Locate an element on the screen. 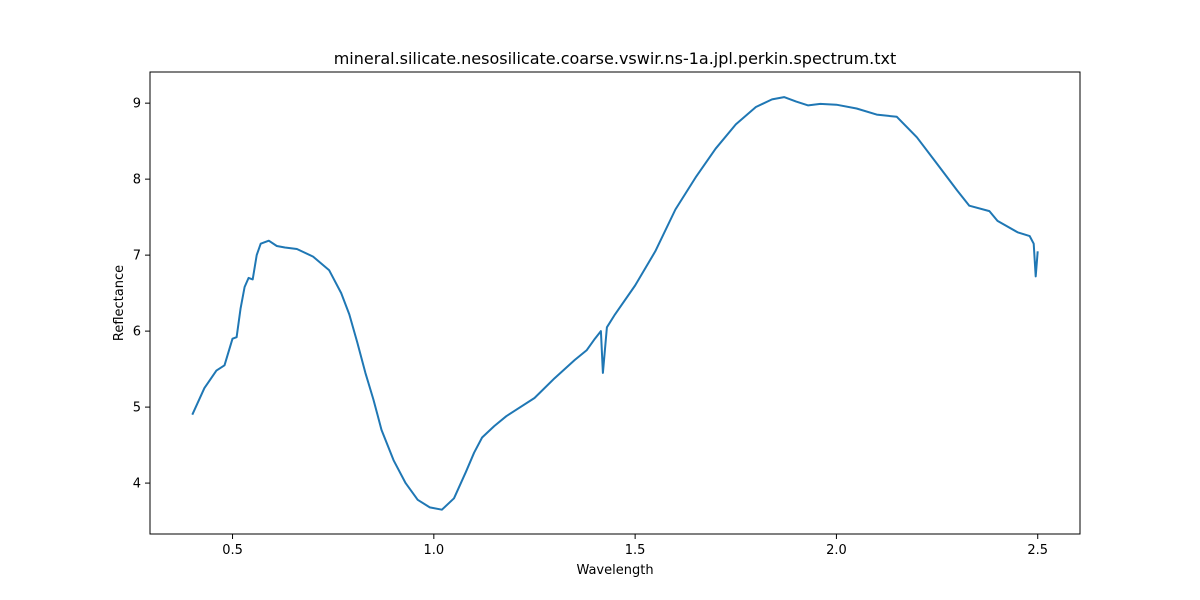 This screenshot has width=1200, height=600. y-axis-label: Reflectance is located at coordinates (119, 303).